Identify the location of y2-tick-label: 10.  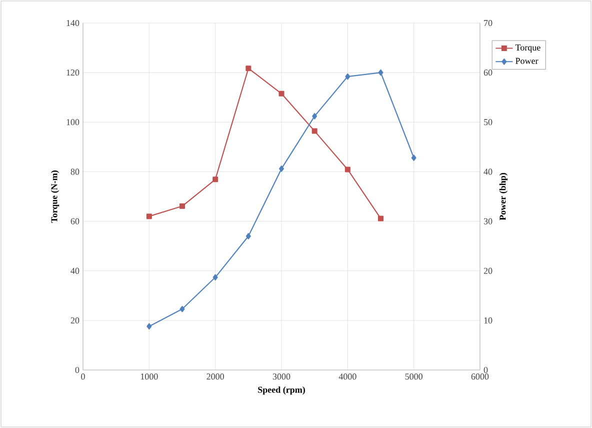
(488, 320).